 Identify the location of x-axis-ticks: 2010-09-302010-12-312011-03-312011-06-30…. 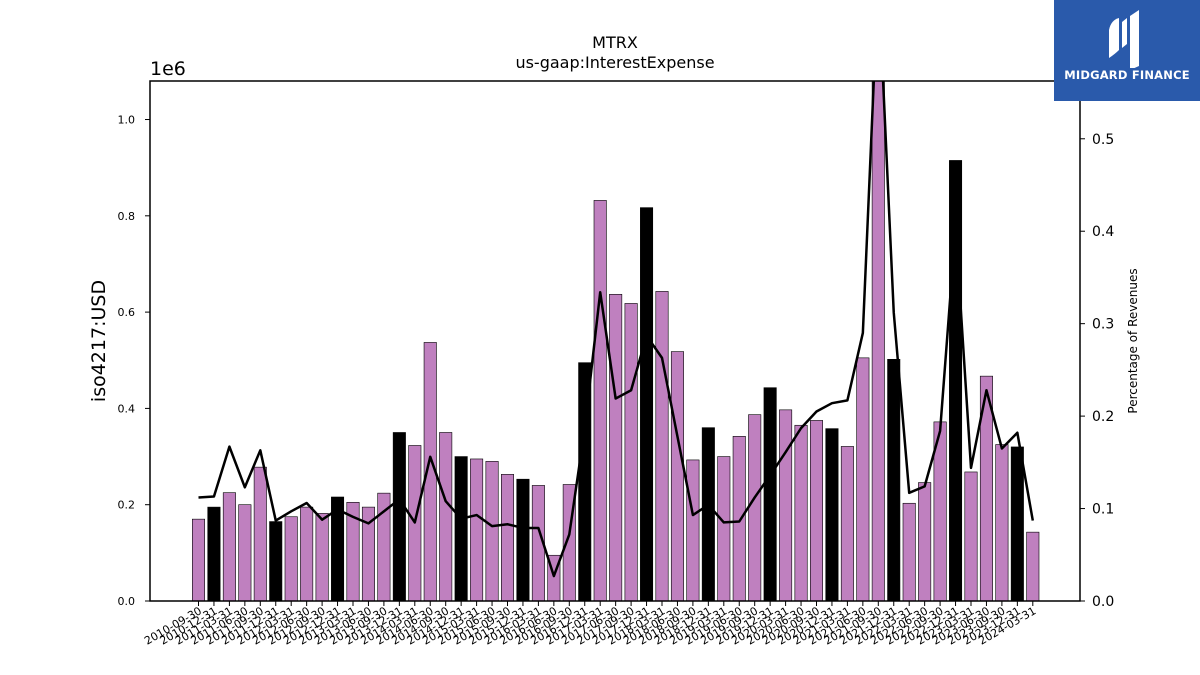
(590, 624).